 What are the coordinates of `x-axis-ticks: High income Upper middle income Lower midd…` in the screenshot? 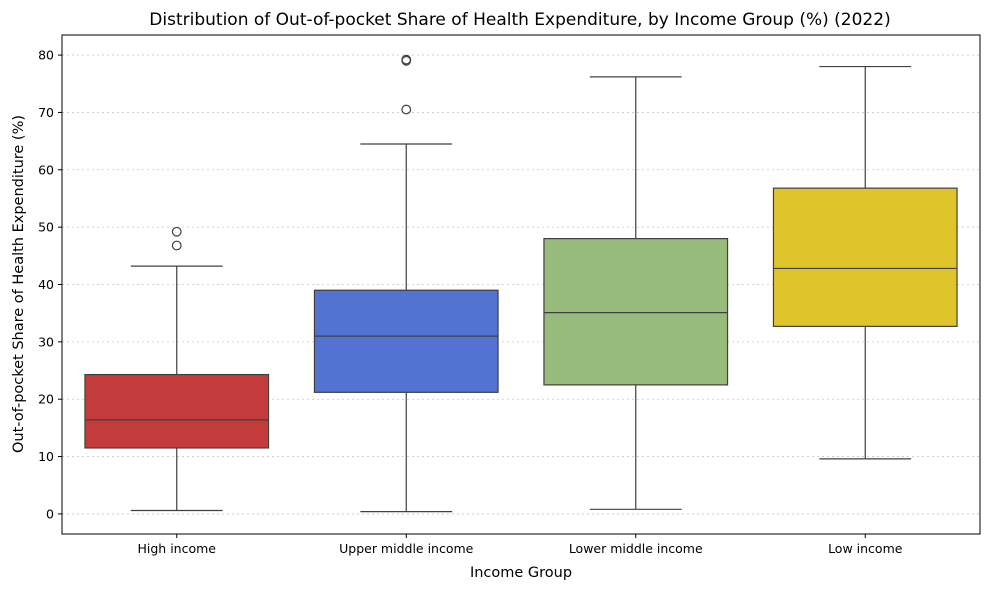 It's located at (520, 545).